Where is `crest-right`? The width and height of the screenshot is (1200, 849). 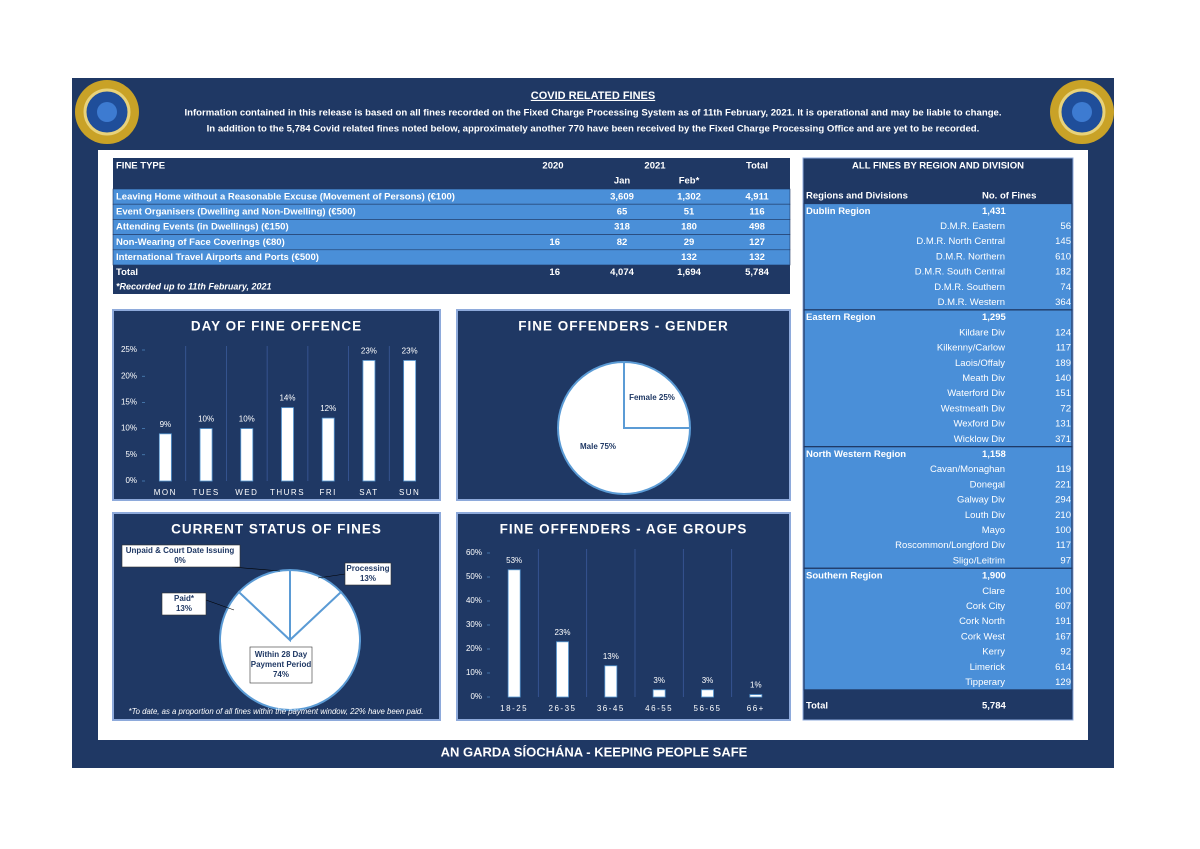 crest-right is located at coordinates (1082, 112).